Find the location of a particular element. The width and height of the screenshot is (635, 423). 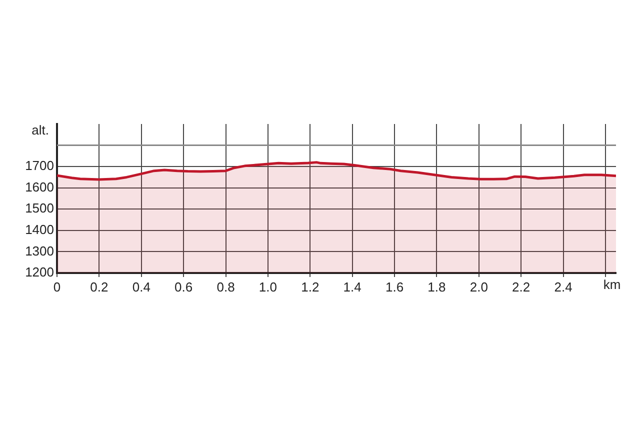

x-tick-label: 2.2 is located at coordinates (521, 286).